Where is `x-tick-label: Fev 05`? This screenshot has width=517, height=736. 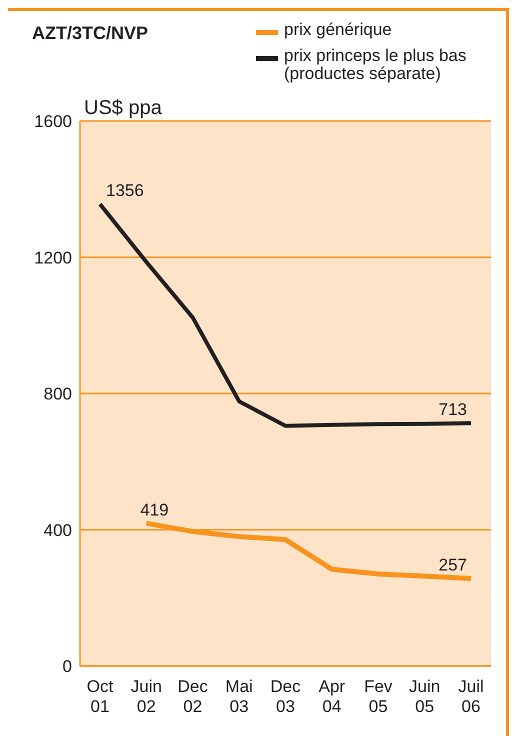
x-tick-label: Fev 05 is located at coordinates (378, 696).